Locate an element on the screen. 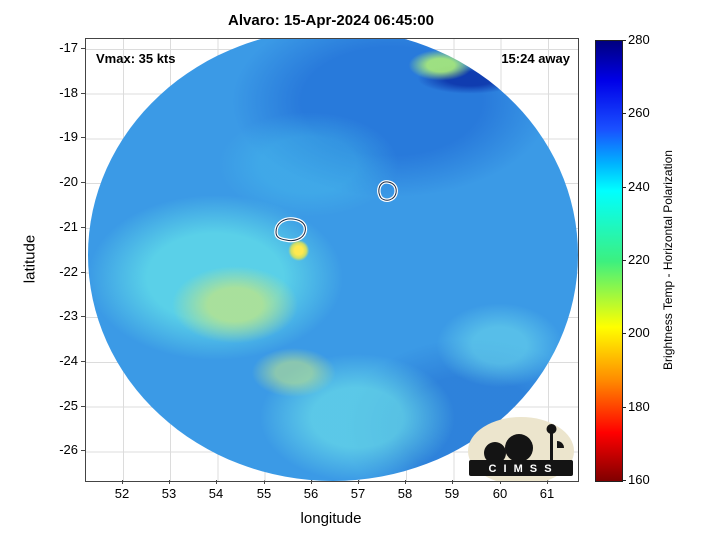  y-tick-label: -18 is located at coordinates (68, 92).